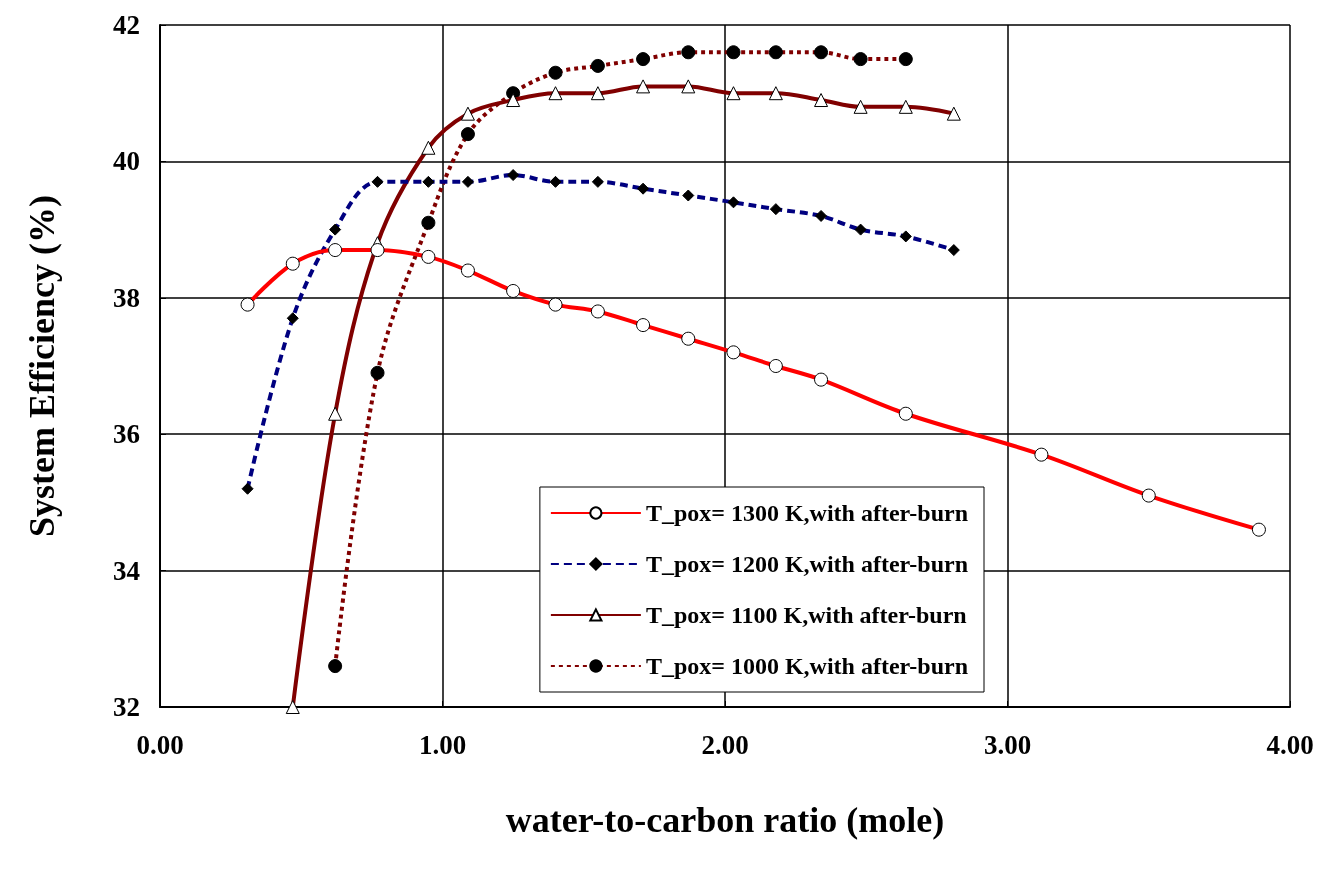  What do you see at coordinates (126, 570) in the screenshot?
I see `y-tick-label: 34` at bounding box center [126, 570].